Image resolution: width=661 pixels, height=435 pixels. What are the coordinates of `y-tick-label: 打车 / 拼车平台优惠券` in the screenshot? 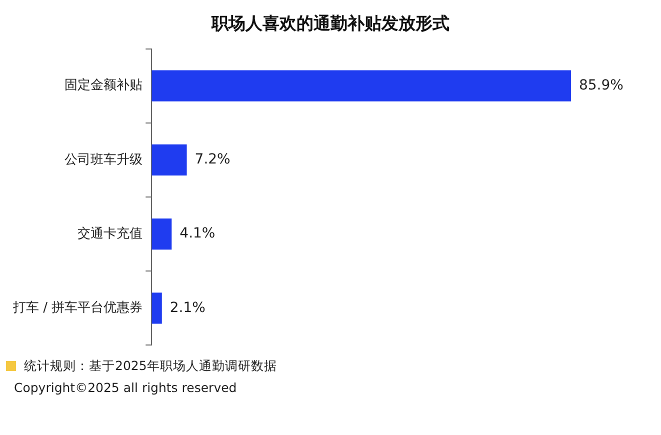 It's located at (77, 308).